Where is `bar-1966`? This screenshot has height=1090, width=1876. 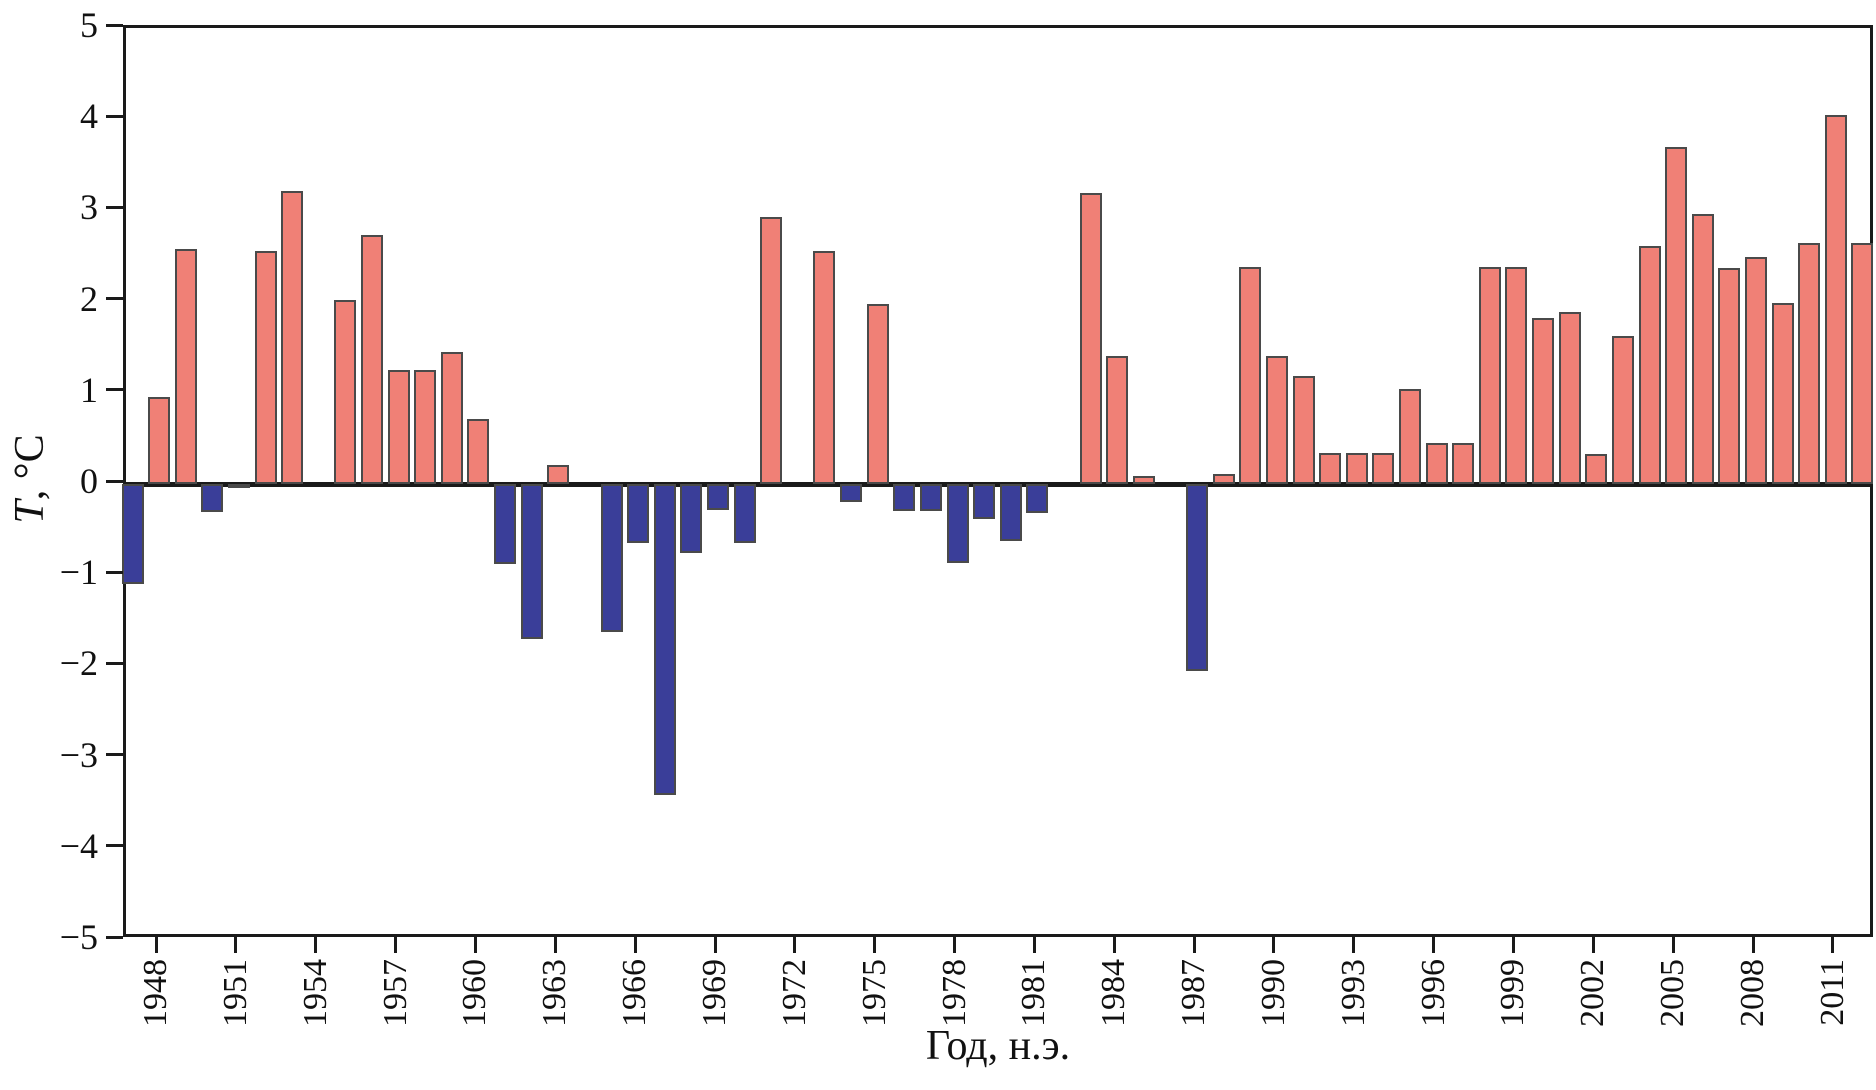
bar-1966 is located at coordinates (638, 514).